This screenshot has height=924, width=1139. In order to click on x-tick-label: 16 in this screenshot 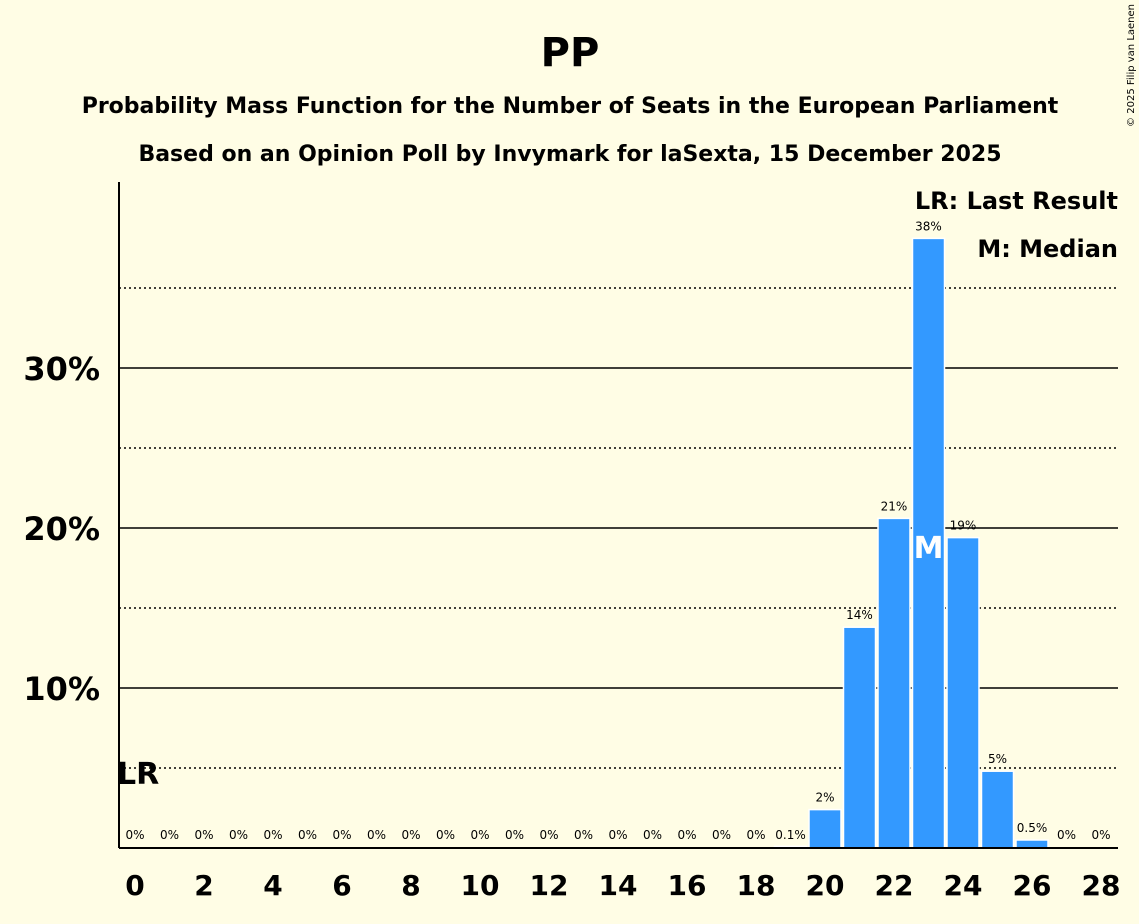, I will do `click(687, 885)`.